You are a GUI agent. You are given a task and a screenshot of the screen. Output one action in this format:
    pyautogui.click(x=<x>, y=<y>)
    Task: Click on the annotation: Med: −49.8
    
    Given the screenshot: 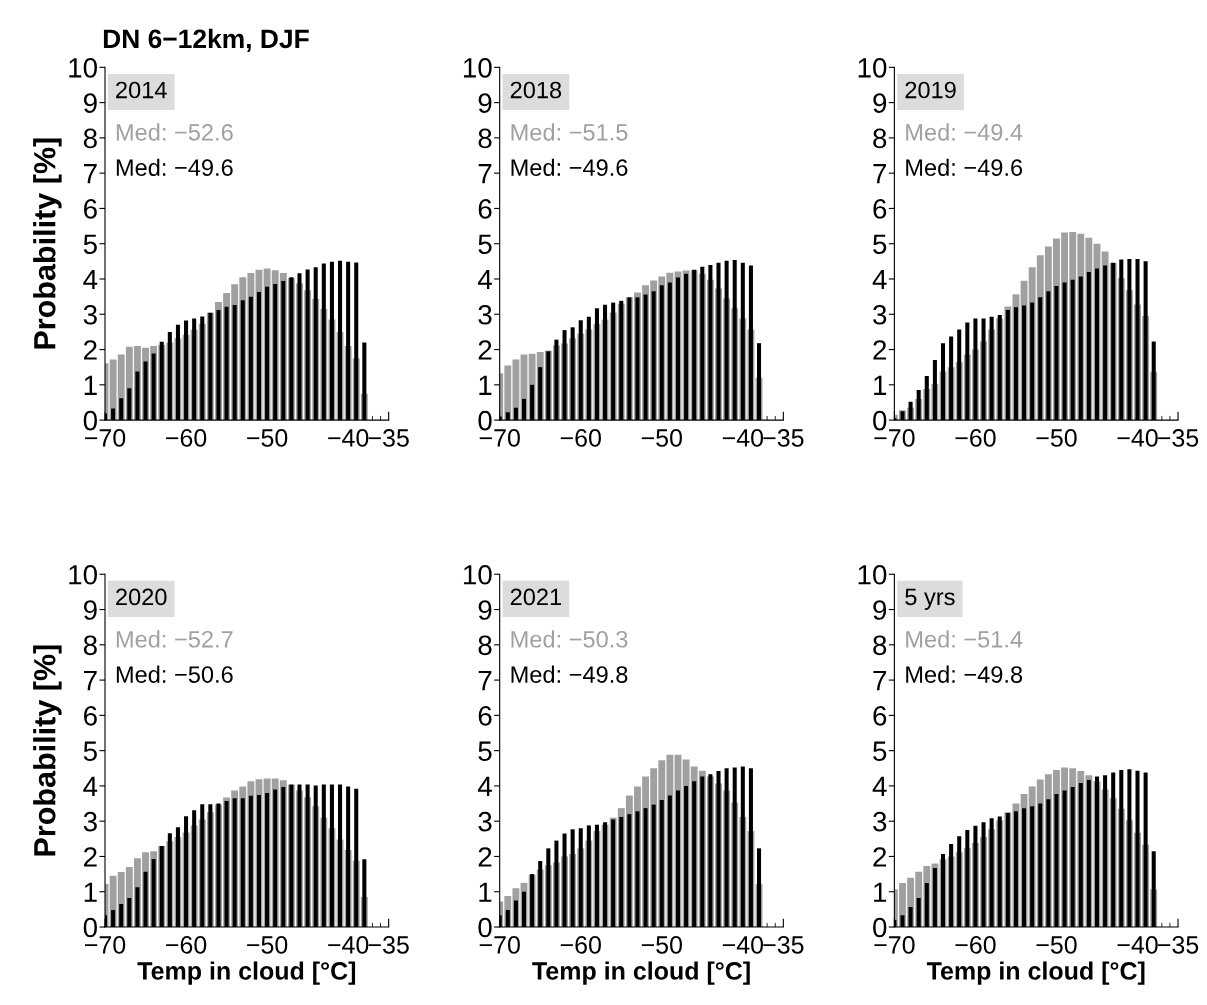 What is the action you would take?
    pyautogui.click(x=964, y=674)
    